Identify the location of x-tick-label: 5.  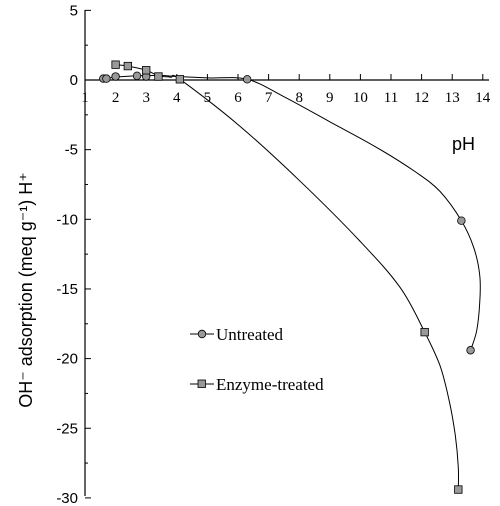
(208, 98).